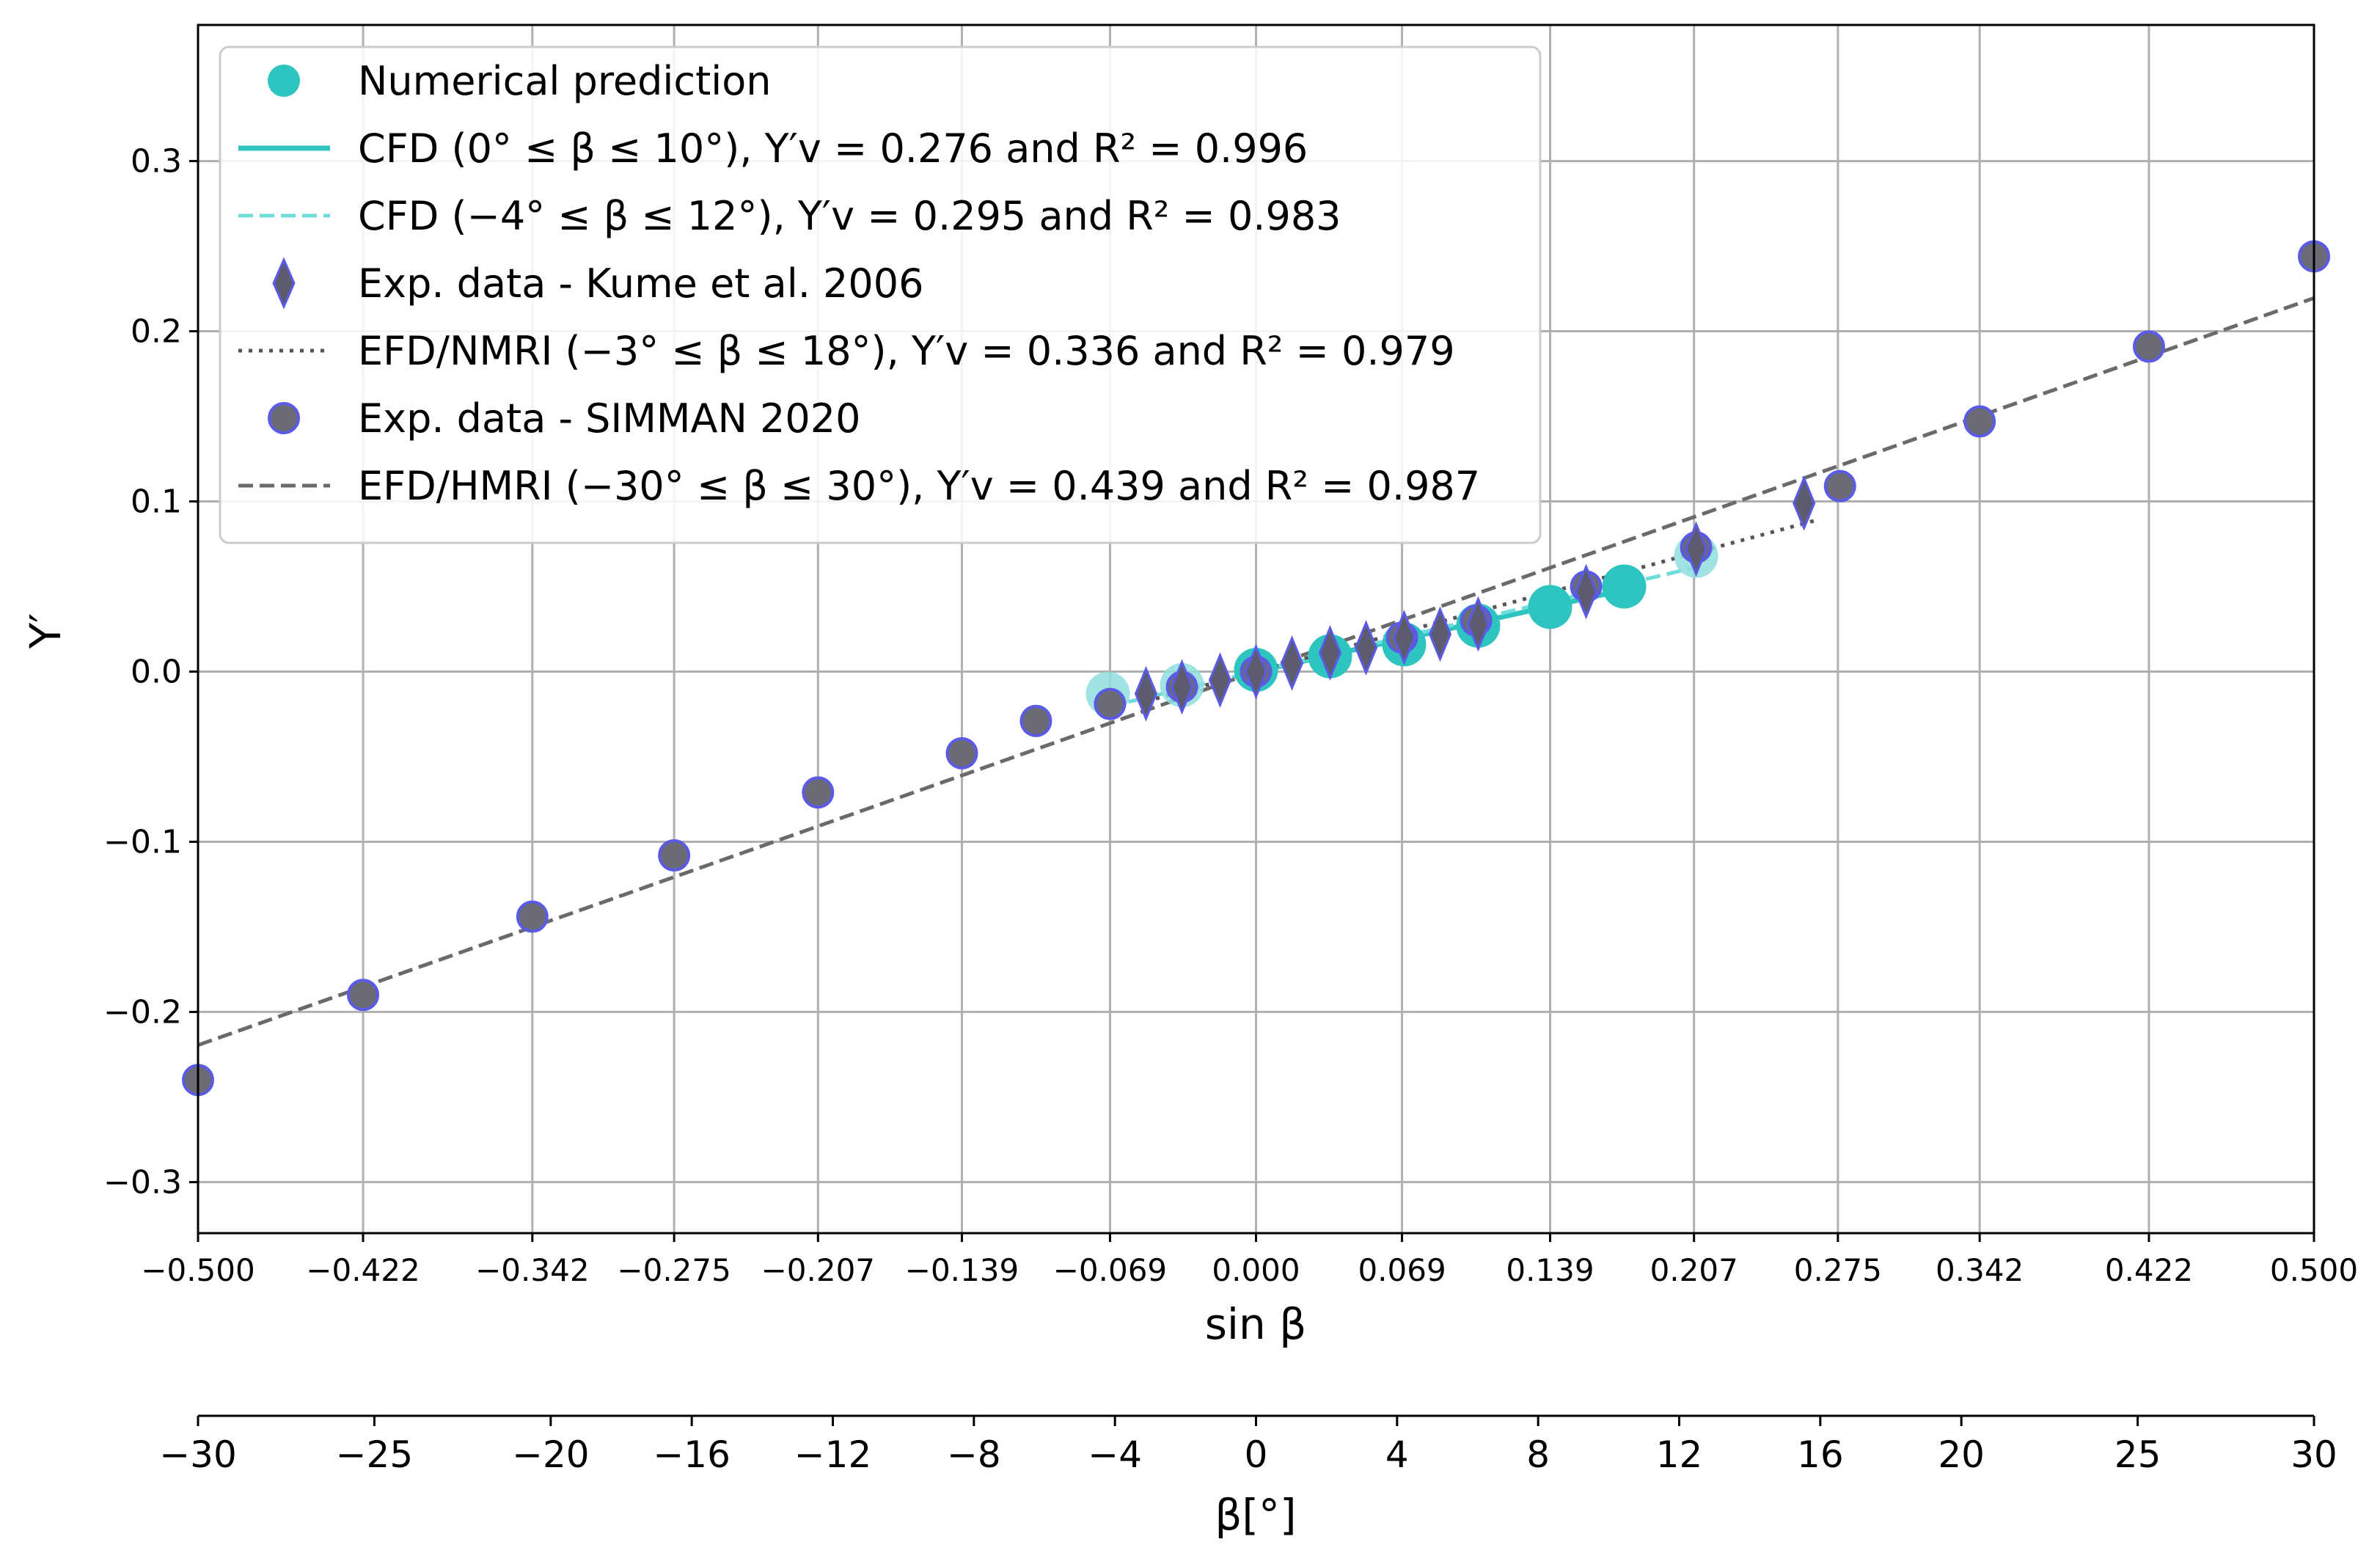 The height and width of the screenshot is (1553, 2380). I want to click on x-tick-label: −0.275, so click(674, 1270).